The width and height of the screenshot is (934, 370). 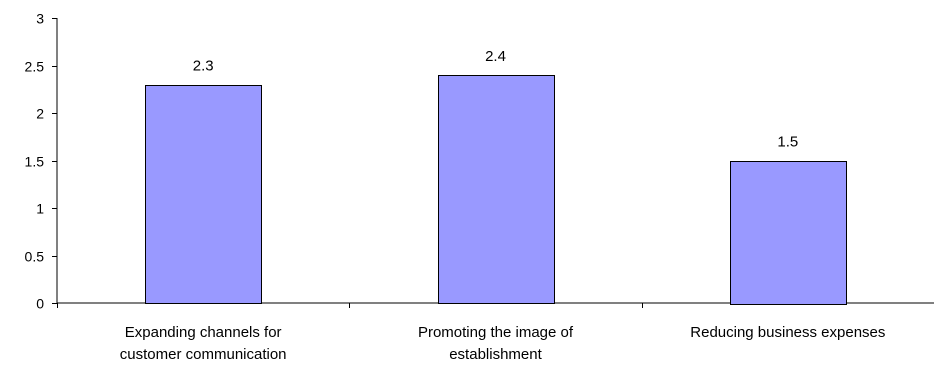 I want to click on y-tick-label: 2.5, so click(x=35, y=67).